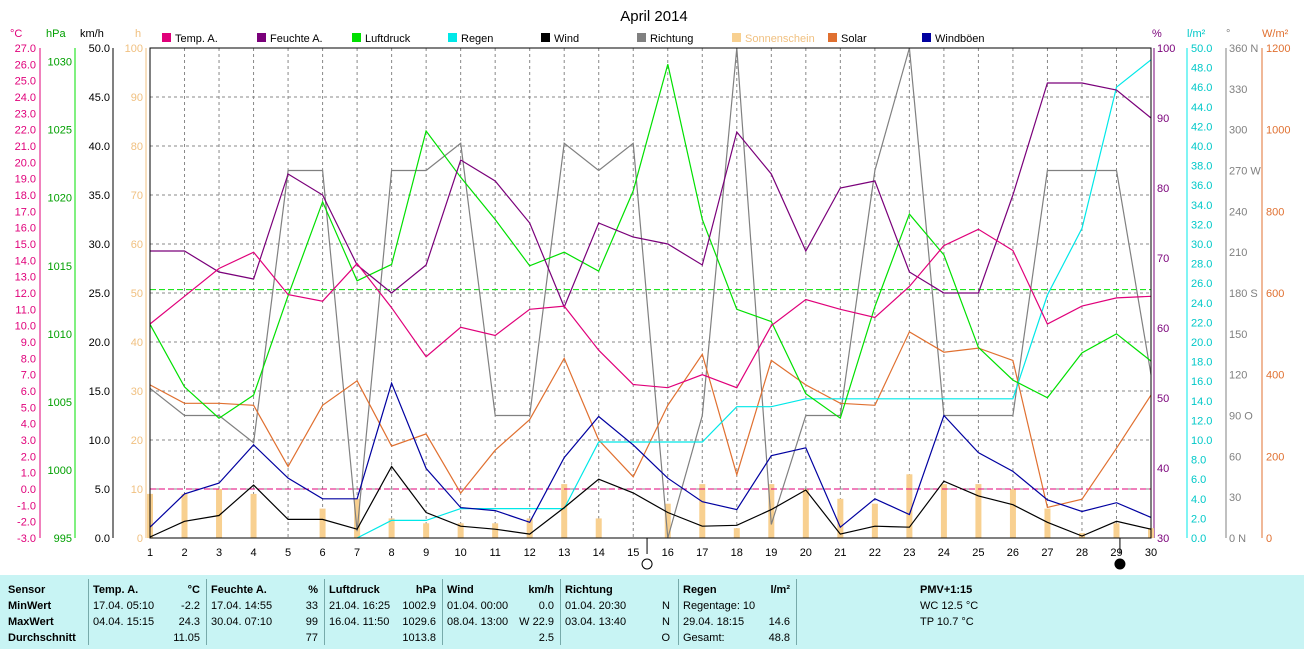 The height and width of the screenshot is (649, 1304). What do you see at coordinates (1201, 382) in the screenshot?
I see `rain-tick: 16.0` at bounding box center [1201, 382].